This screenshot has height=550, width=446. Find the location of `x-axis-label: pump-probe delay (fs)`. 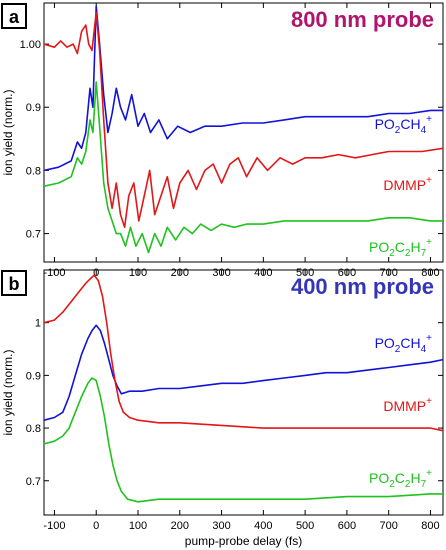

x-axis-label: pump-probe delay (fs) is located at coordinates (243, 541).